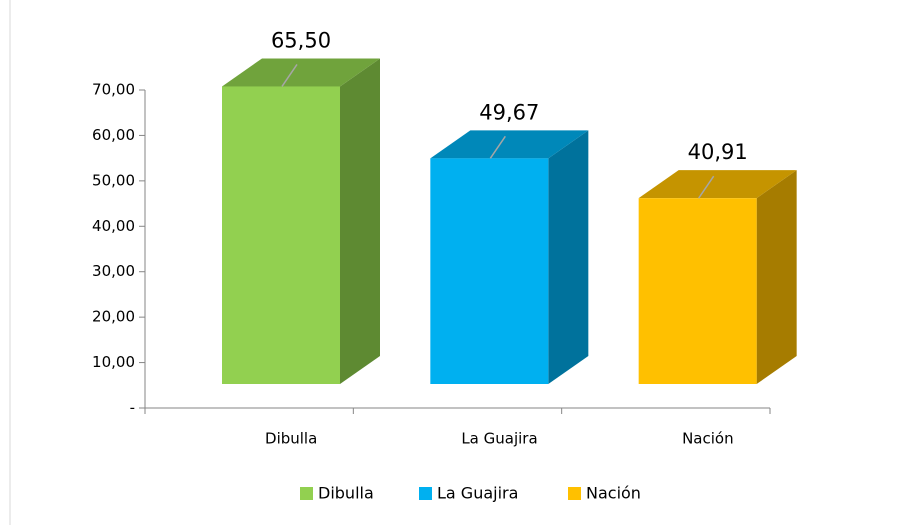  Describe the element at coordinates (113, 317) in the screenshot. I see `y-tick-label: 20,00` at that location.